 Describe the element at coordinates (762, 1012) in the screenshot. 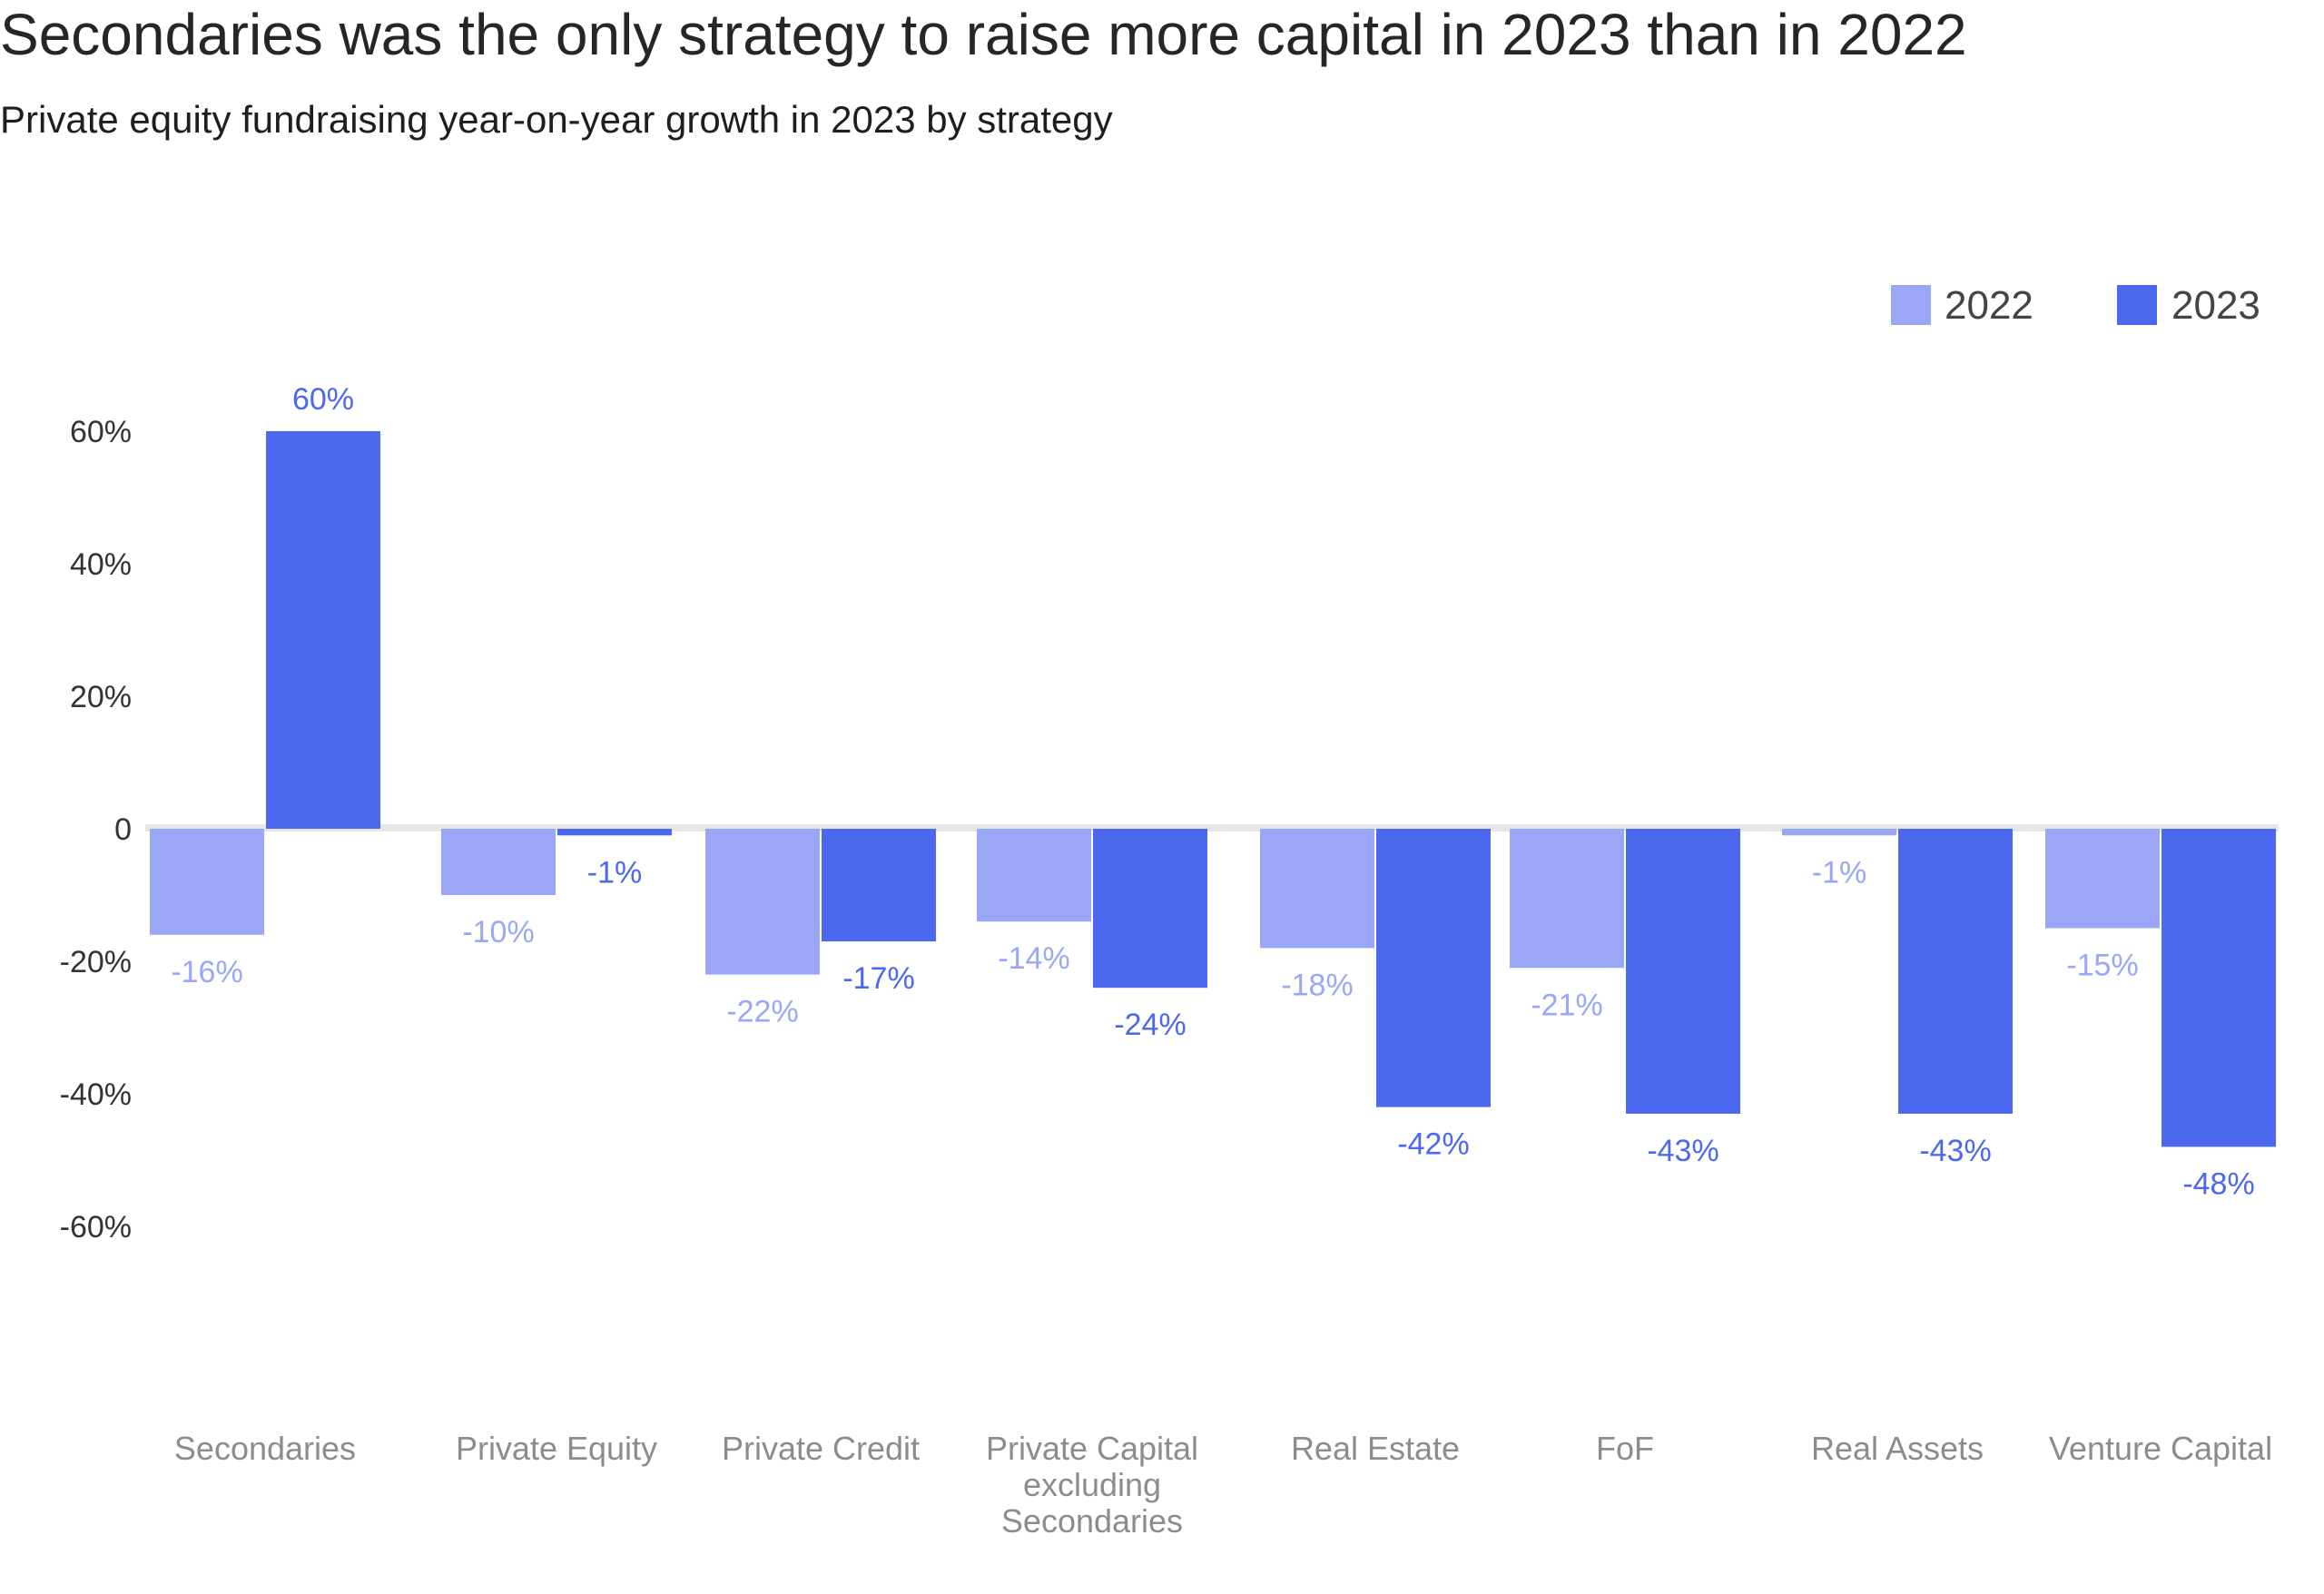

I see `value-label: -22%` at that location.